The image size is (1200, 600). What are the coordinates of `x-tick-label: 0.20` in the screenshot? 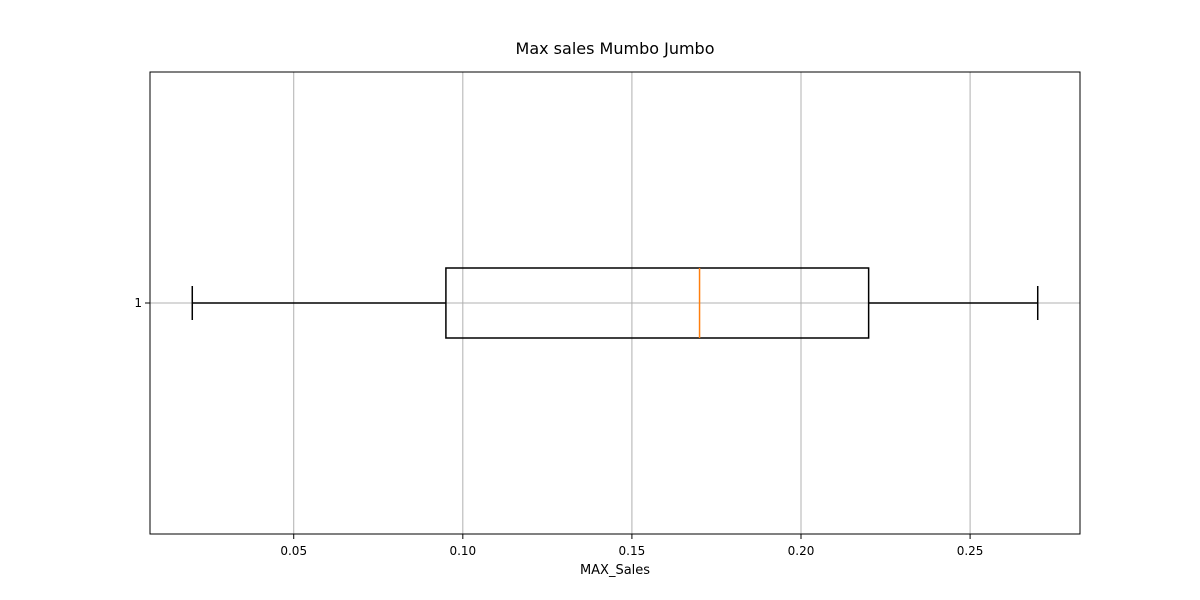 It's located at (801, 551).